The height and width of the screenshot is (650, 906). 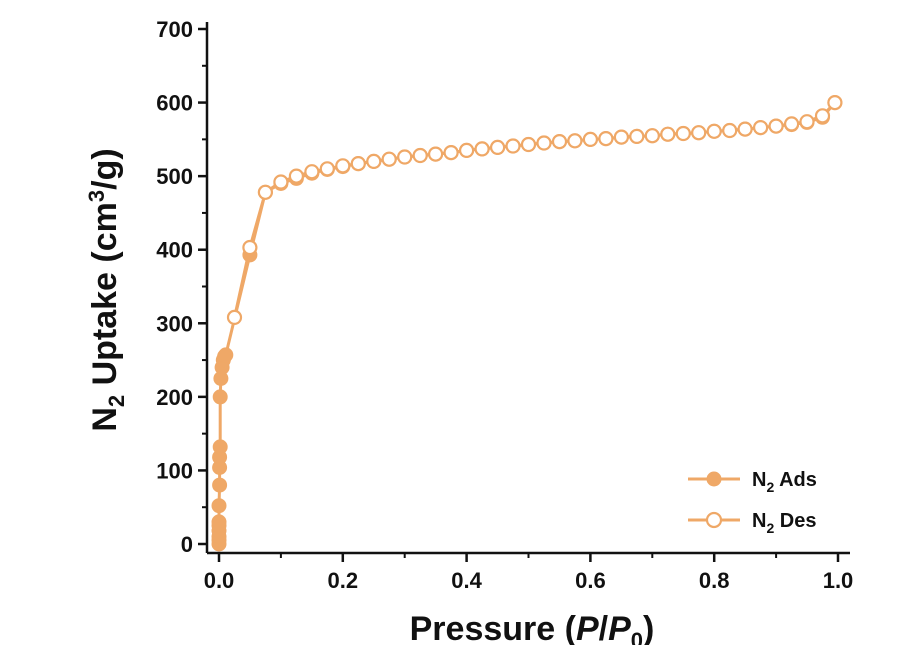 What do you see at coordinates (174, 103) in the screenshot?
I see `y-tick-label: 600` at bounding box center [174, 103].